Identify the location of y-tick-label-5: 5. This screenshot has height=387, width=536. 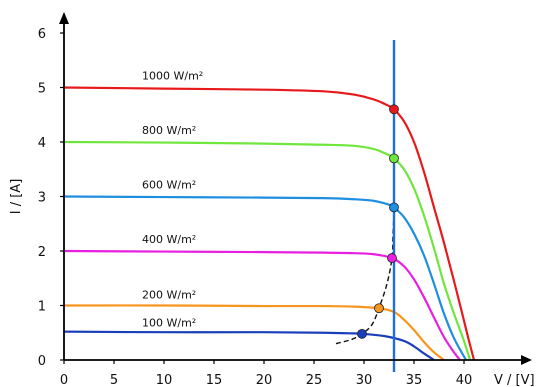
(42, 89).